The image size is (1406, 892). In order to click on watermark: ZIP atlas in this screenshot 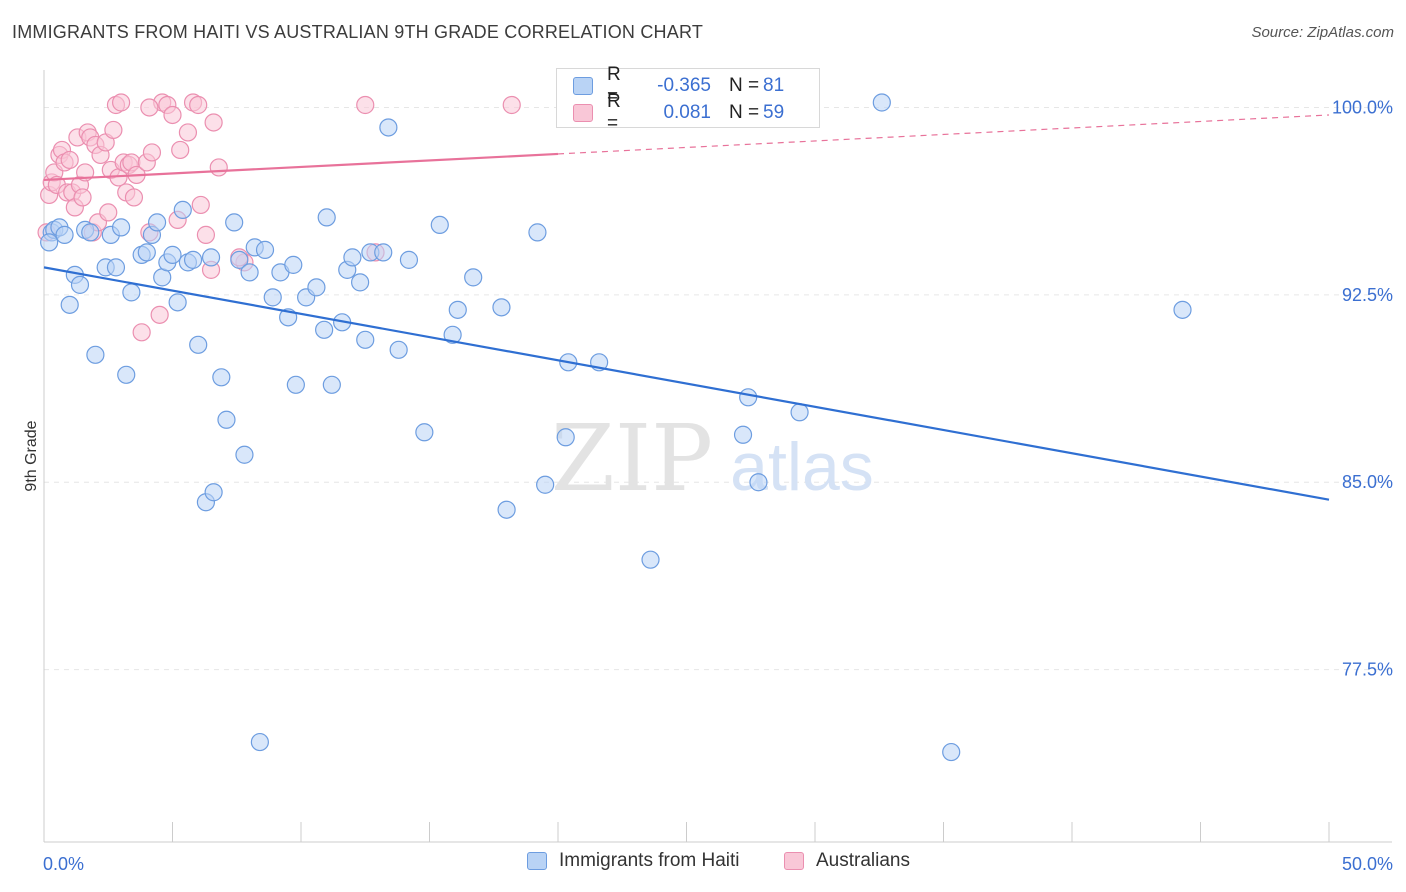, I will do `click(712, 458)`.